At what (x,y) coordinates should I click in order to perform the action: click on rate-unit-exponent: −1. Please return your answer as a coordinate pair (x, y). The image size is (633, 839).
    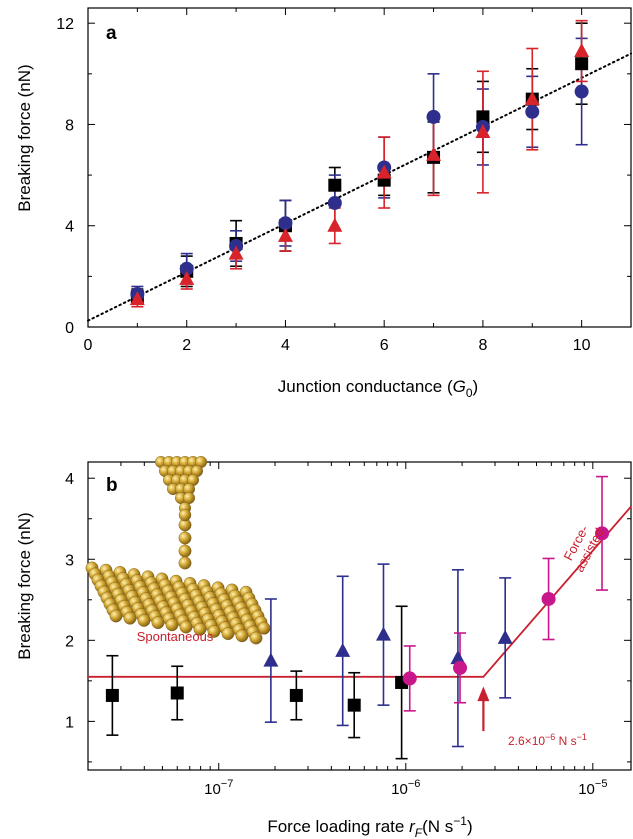
    Looking at the image, I should click on (582, 737).